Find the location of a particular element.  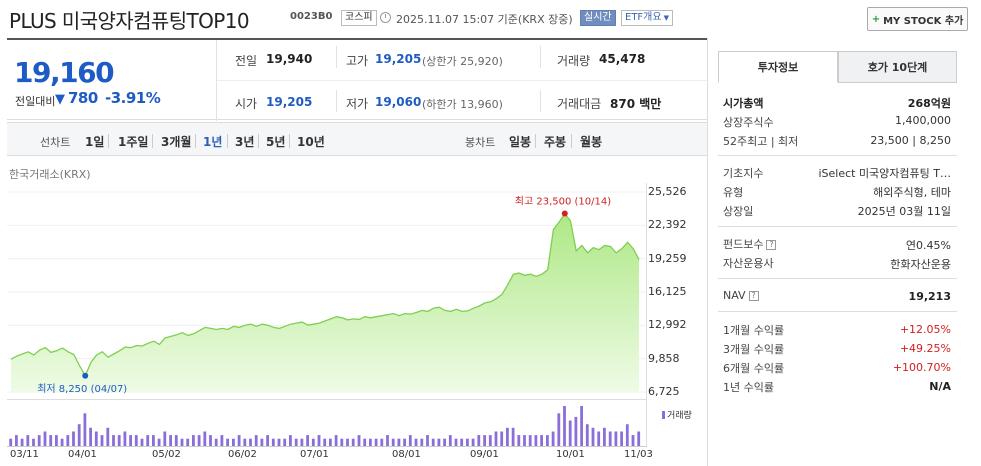

low-label: 저가 is located at coordinates (357, 104).